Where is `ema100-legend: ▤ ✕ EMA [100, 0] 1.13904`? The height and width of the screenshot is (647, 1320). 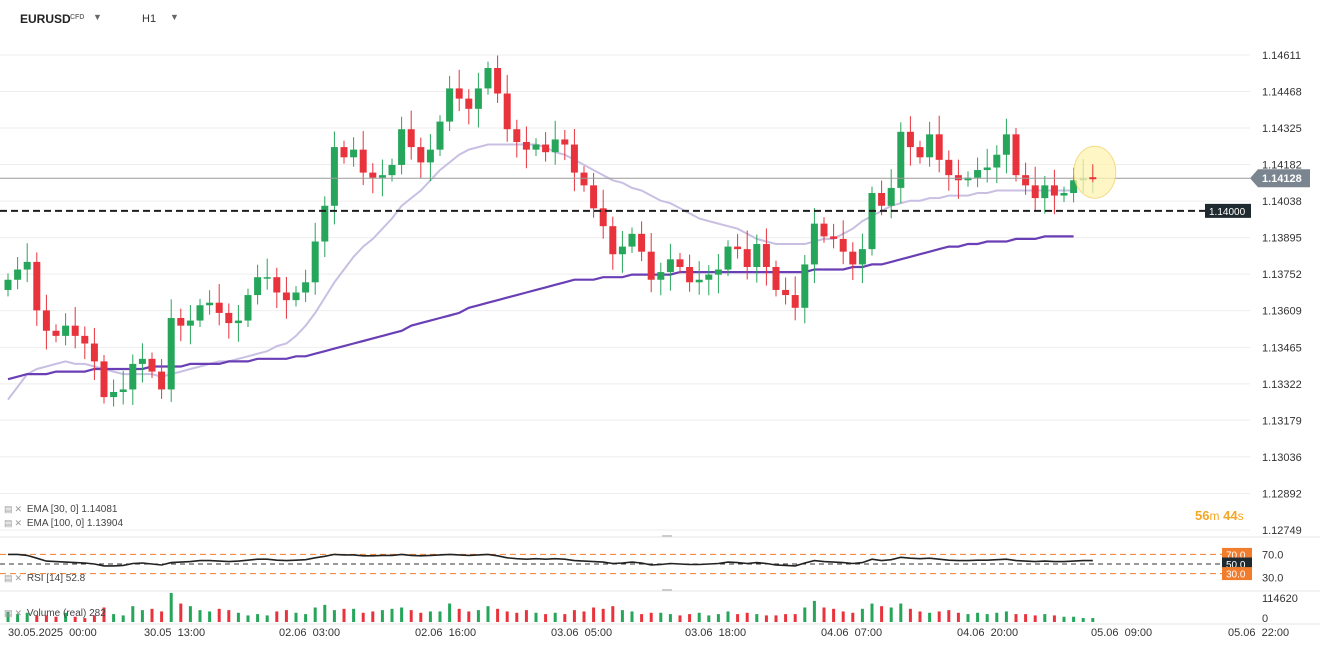 ema100-legend: ▤ ✕ EMA [100, 0] 1.13904 is located at coordinates (63, 523).